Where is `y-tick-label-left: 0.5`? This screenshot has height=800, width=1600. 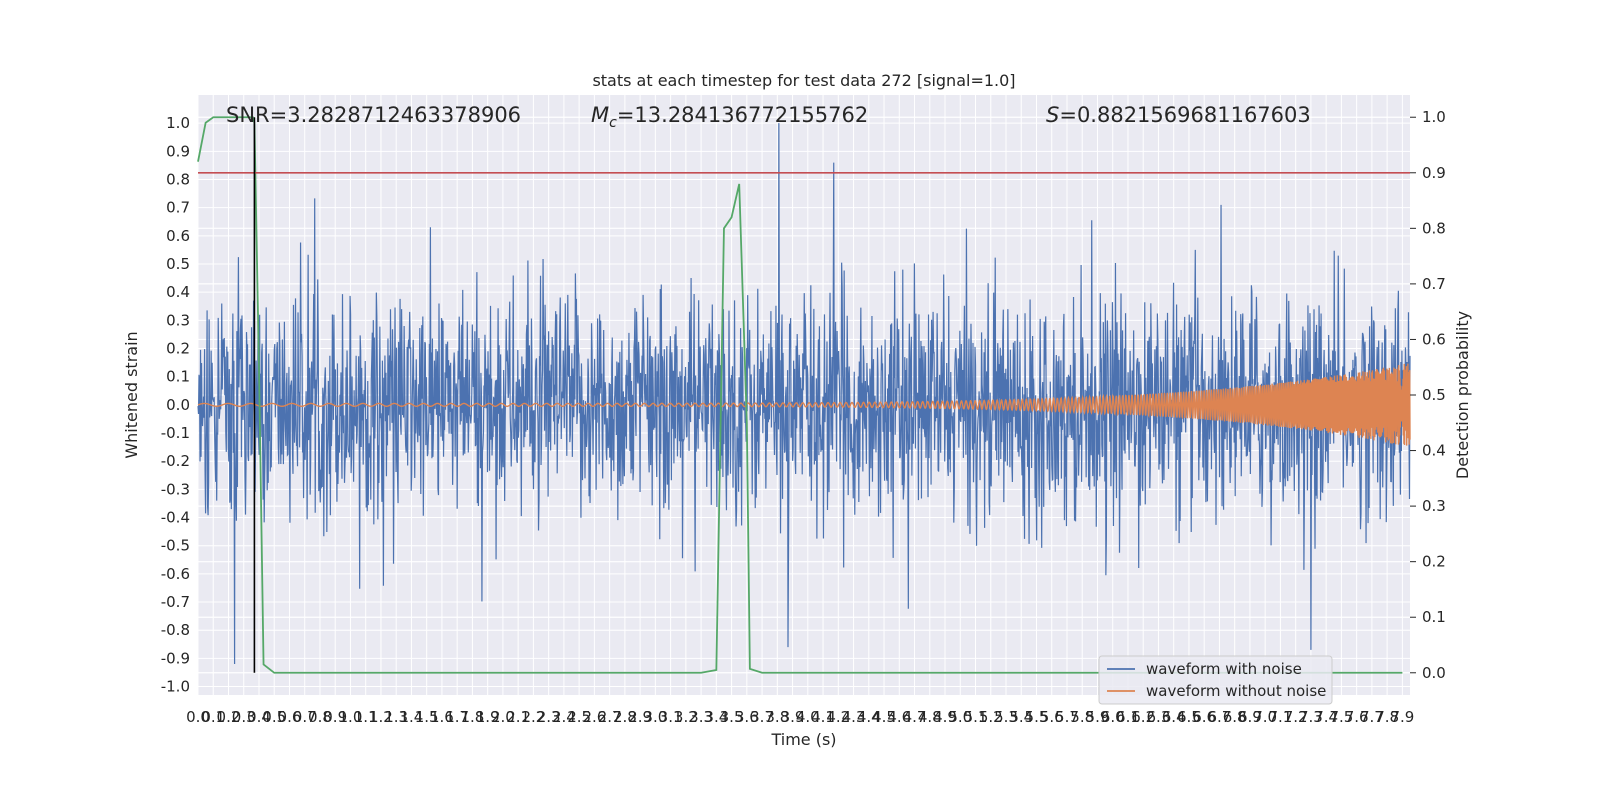
y-tick-label-left: 0.5 is located at coordinates (178, 264).